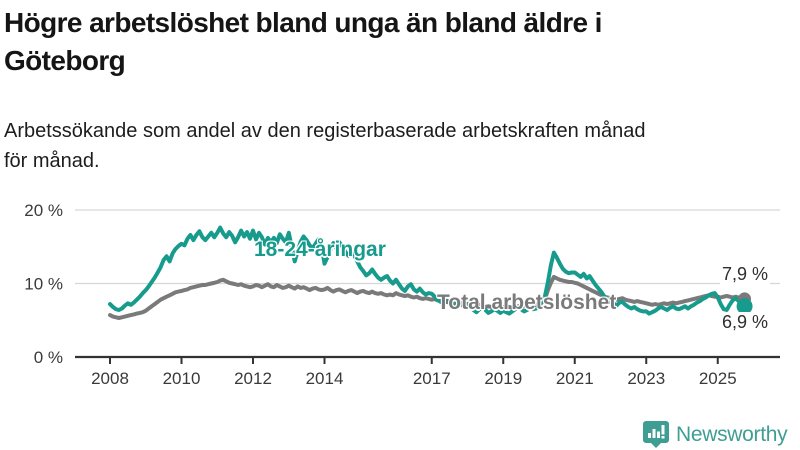  I want to click on svg-text: 2012, so click(253, 378).